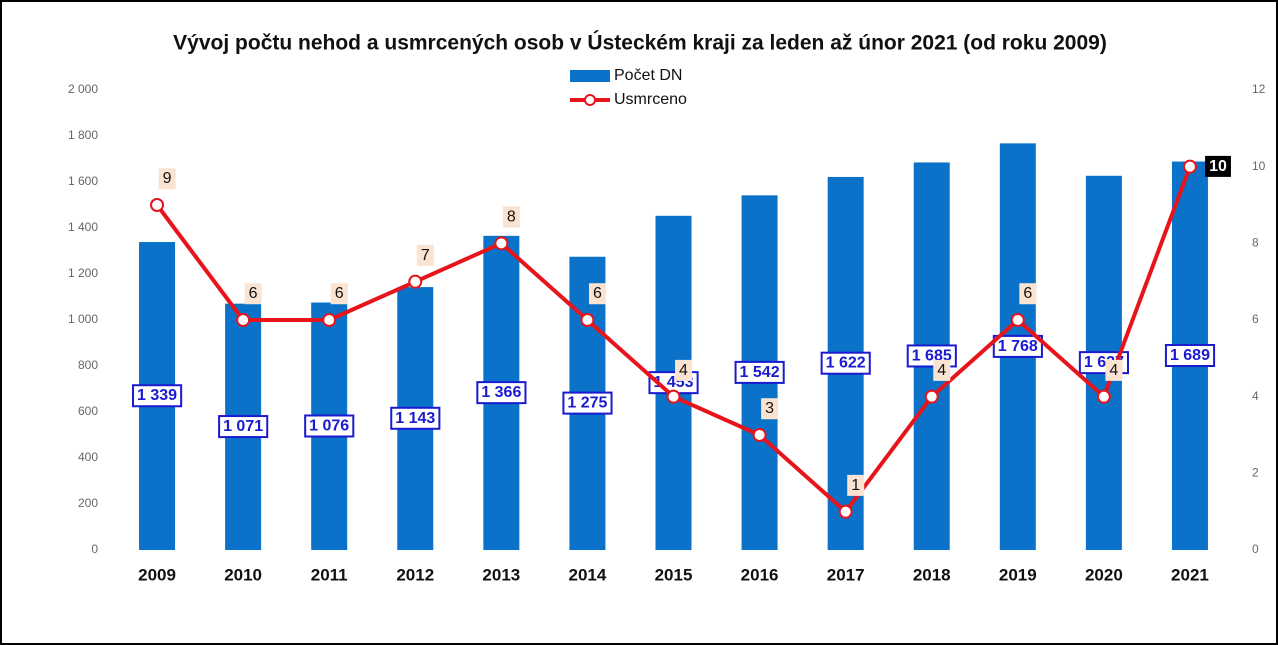 The height and width of the screenshot is (645, 1278). I want to click on x-tick-label: 2014, so click(588, 574).